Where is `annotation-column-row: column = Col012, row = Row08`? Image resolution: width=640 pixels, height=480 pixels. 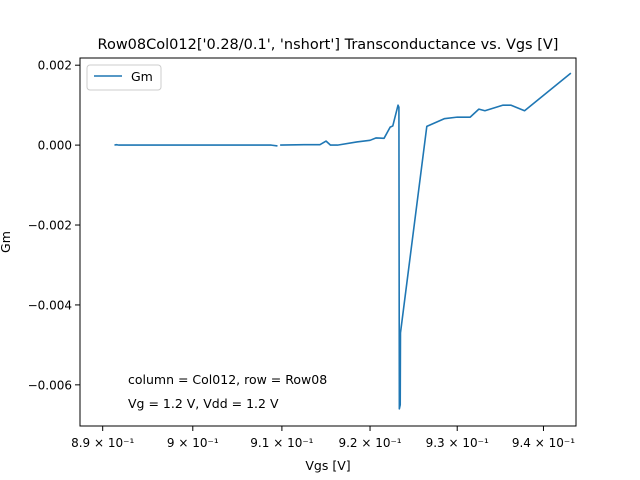 annotation-column-row: column = Col012, row = Row08 is located at coordinates (227, 379).